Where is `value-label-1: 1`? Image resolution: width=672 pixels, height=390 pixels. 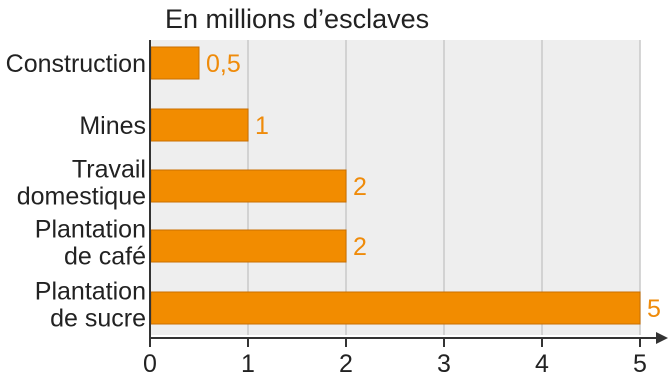 value-label-1: 1 is located at coordinates (262, 126).